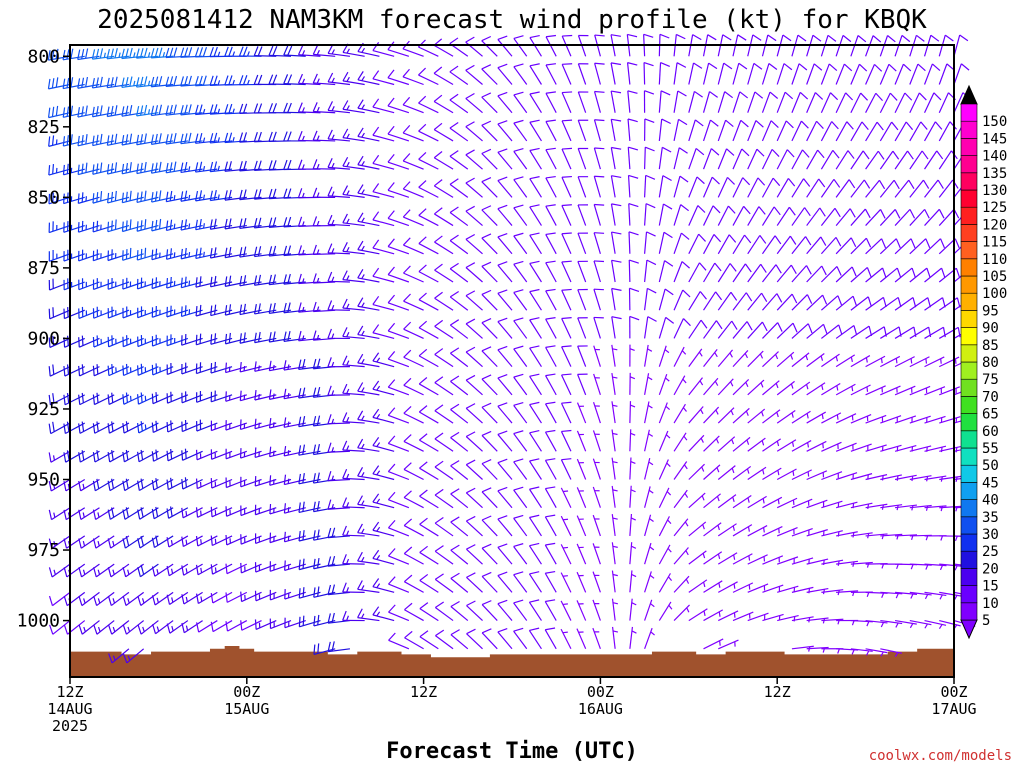  I want to click on y-tick-label: 1000, so click(38, 621).